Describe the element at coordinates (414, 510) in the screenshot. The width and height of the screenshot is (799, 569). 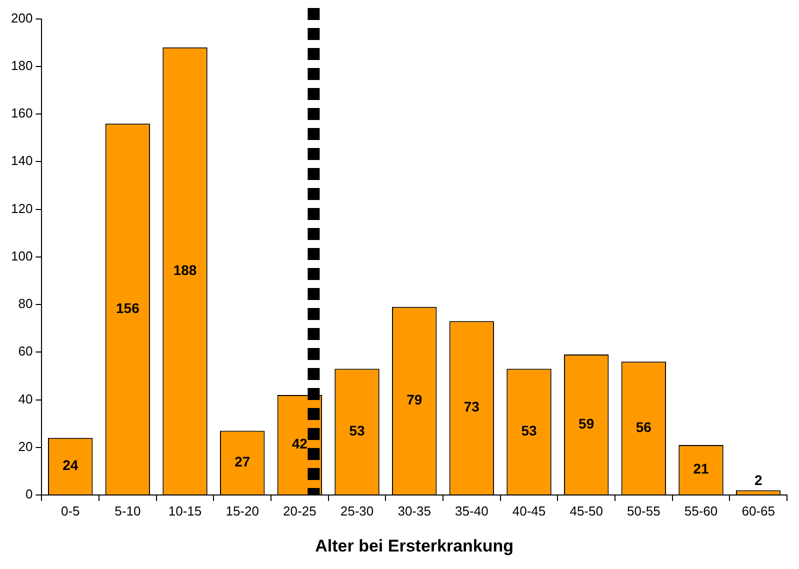
I see `x-tick-label: 30-35` at that location.